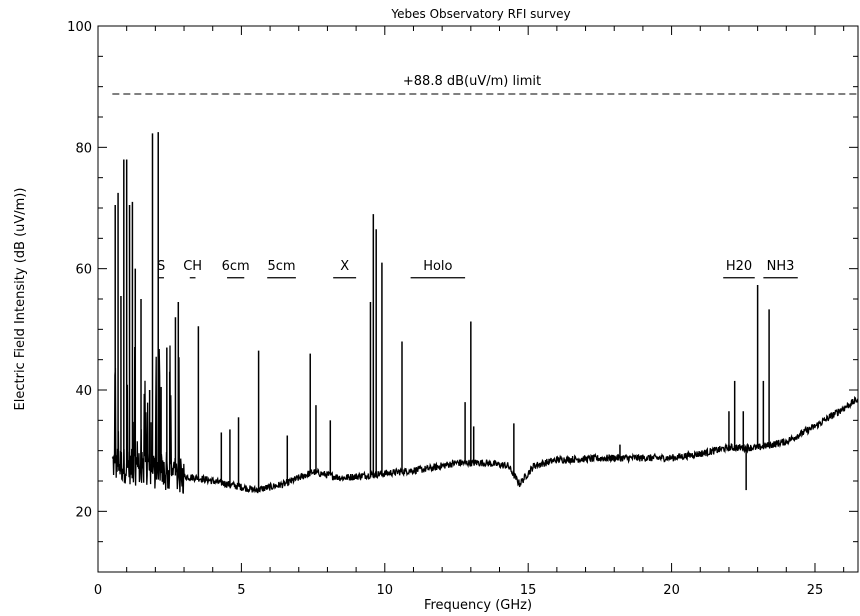 Image resolution: width=860 pixels, height=616 pixels. I want to click on band-label: Holo, so click(437, 266).